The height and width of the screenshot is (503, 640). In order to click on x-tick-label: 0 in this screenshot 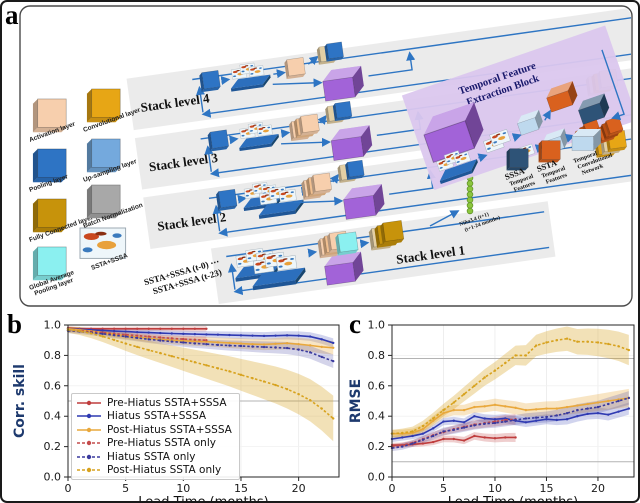, I will do `click(68, 488)`.